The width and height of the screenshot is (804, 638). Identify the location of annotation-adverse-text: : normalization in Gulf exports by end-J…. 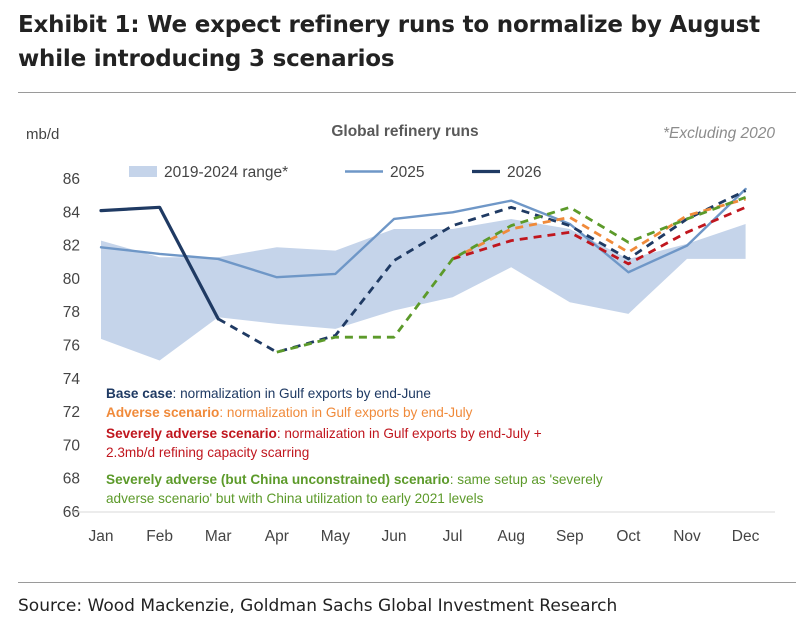
(346, 412).